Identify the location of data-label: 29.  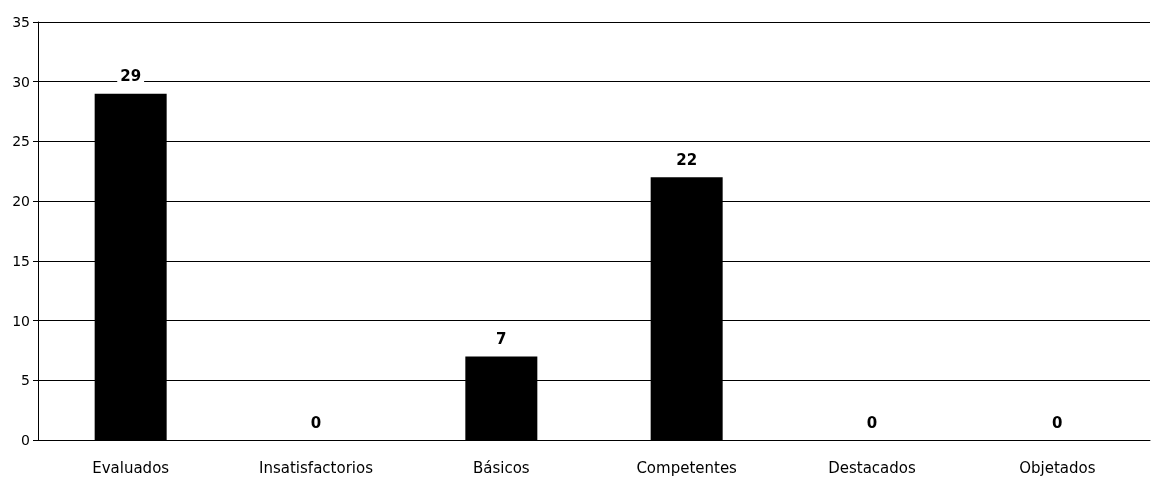
(131, 76).